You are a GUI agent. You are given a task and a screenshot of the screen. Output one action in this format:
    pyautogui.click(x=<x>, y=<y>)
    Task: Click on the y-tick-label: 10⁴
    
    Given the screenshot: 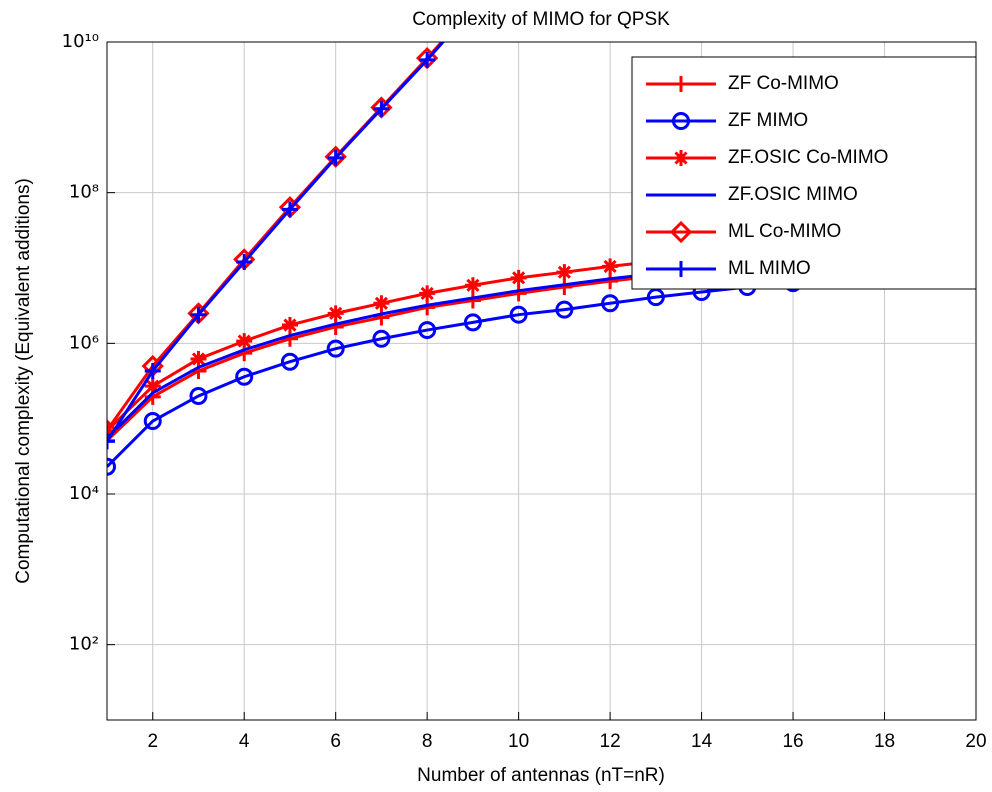 What is the action you would take?
    pyautogui.click(x=84, y=493)
    